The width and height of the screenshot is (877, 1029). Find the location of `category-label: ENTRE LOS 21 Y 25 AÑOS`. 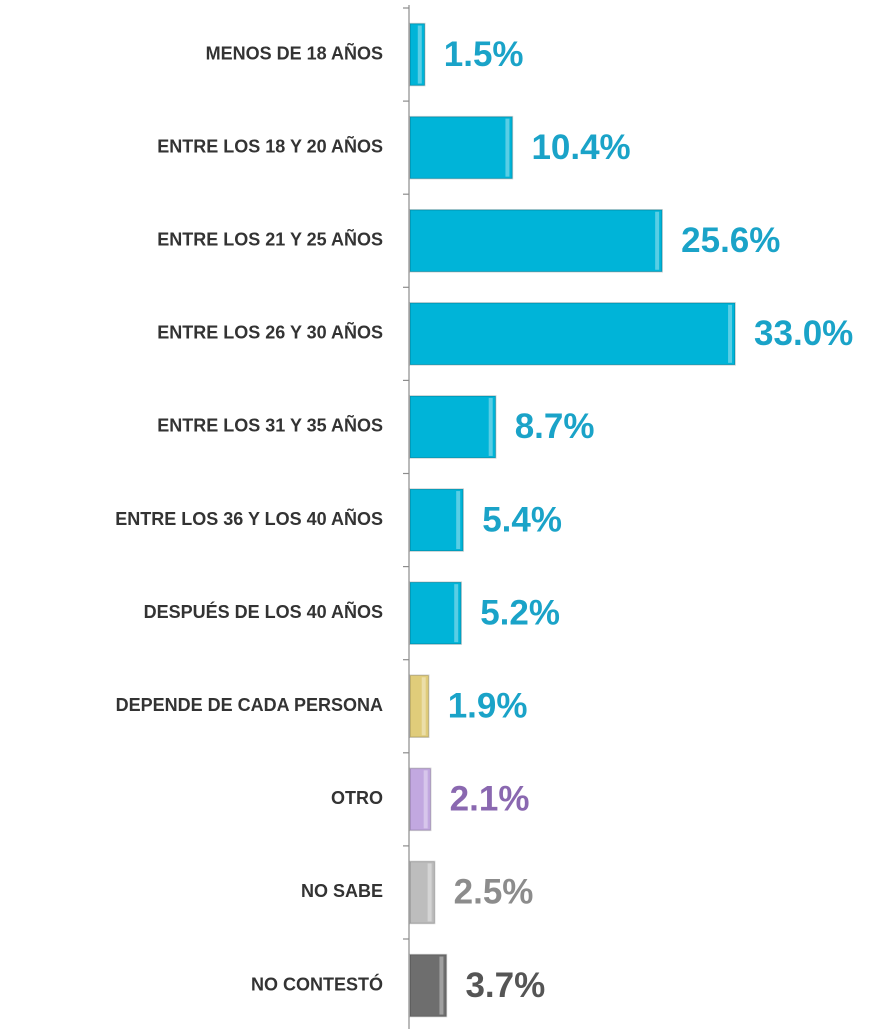

category-label: ENTRE LOS 21 Y 25 AÑOS is located at coordinates (270, 239).